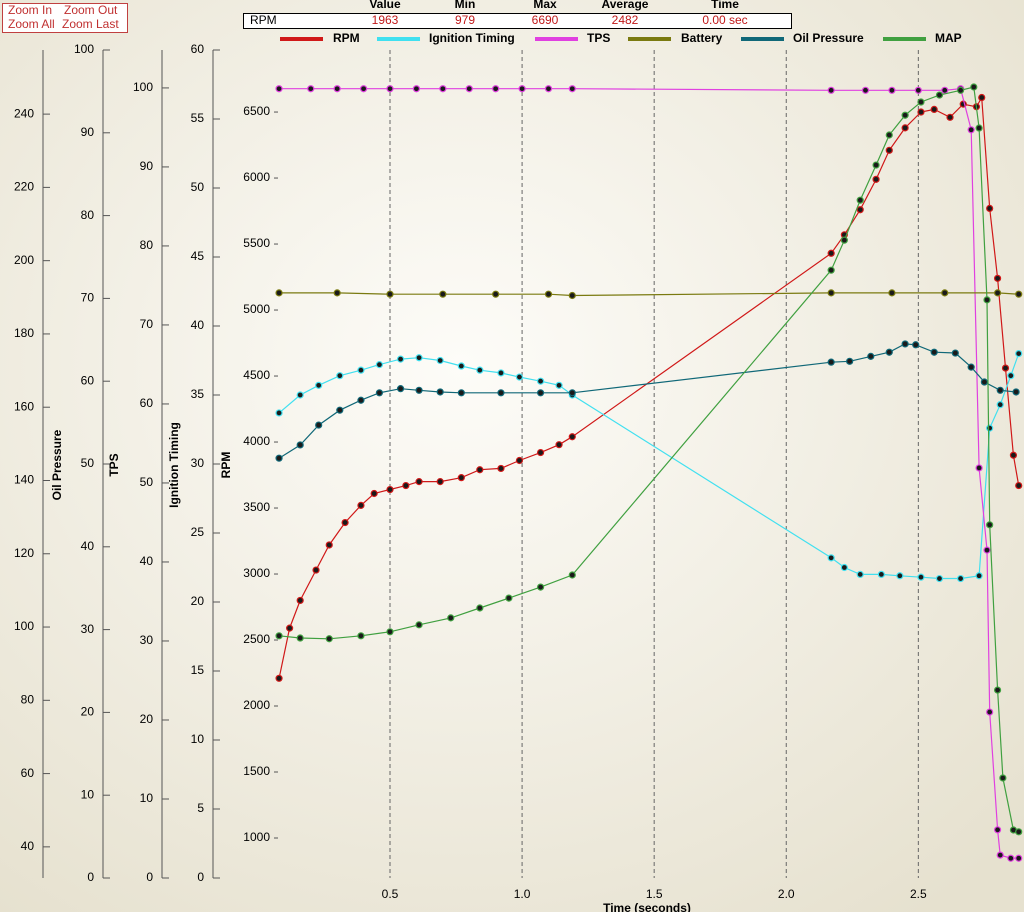  Describe the element at coordinates (625, 5) in the screenshot. I see `stats-header: Average` at that location.